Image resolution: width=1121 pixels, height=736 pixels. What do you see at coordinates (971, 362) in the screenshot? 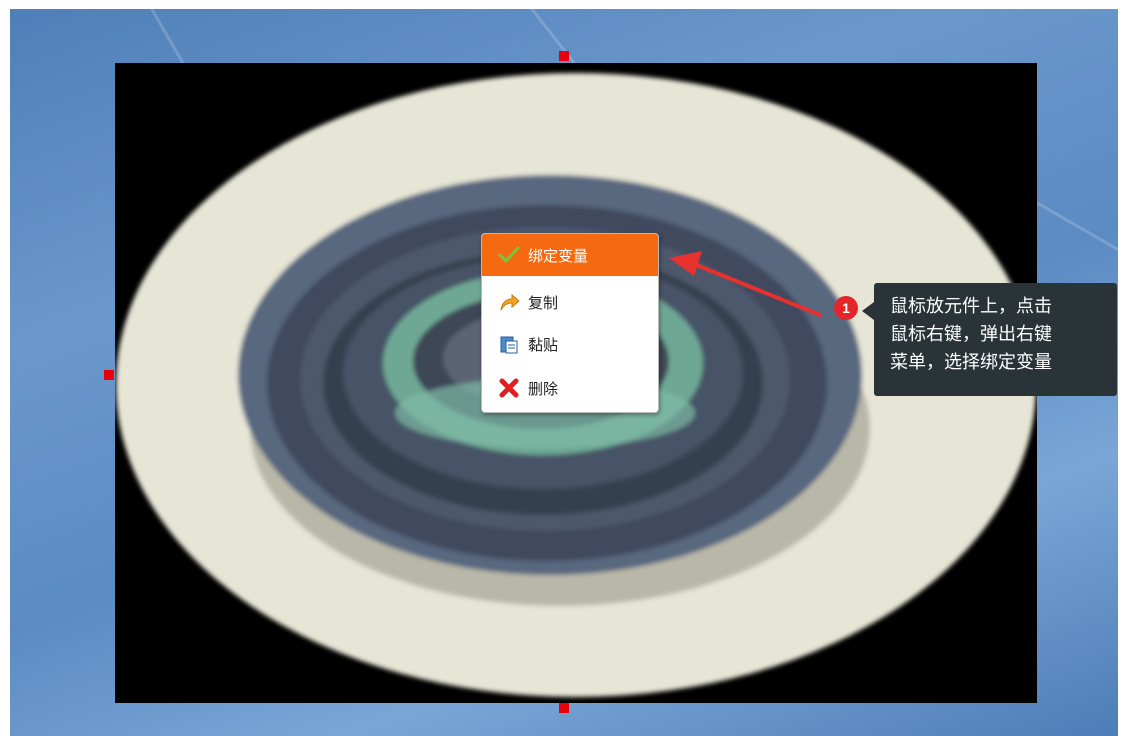
I see `tooltip-line: 菜单，选择绑定变量` at bounding box center [971, 362].